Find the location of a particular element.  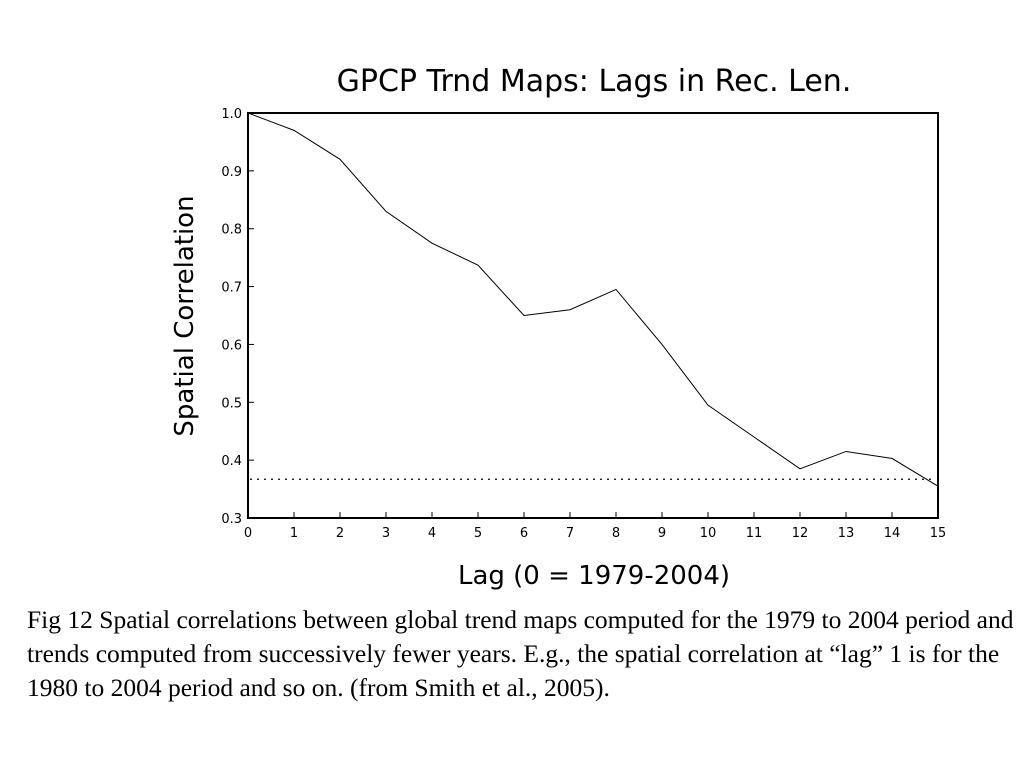

x-tick-label: 8 is located at coordinates (616, 533).